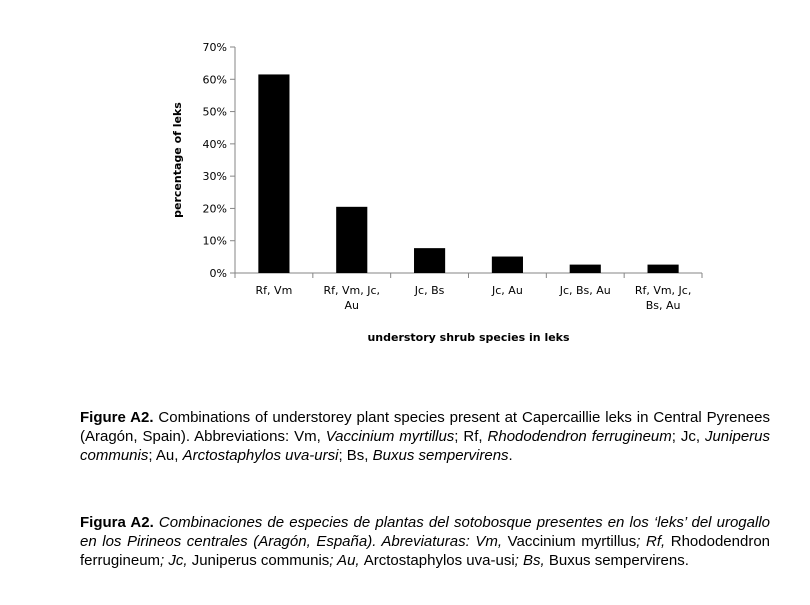 This screenshot has height=605, width=810. What do you see at coordinates (429, 290) in the screenshot?
I see `category-label: Jc, Bs` at bounding box center [429, 290].